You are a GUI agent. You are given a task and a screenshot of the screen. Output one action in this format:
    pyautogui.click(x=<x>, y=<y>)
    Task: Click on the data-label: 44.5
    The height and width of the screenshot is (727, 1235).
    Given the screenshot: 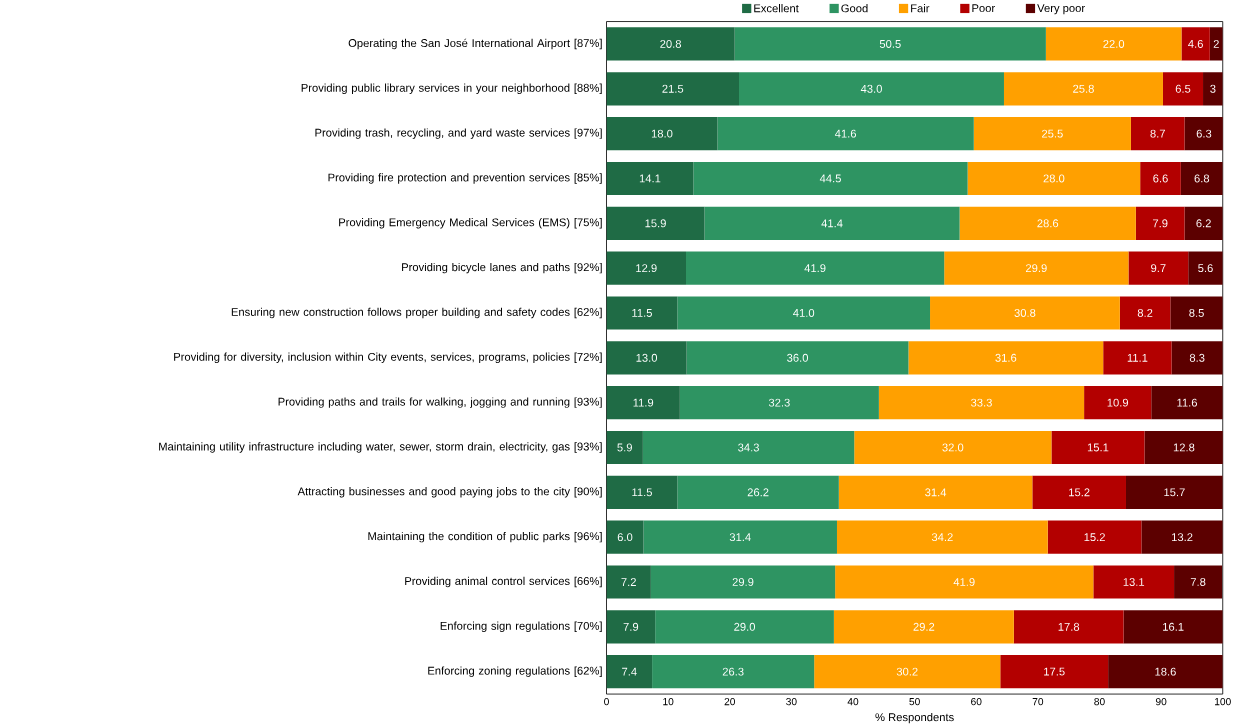 What is the action you would take?
    pyautogui.click(x=830, y=178)
    